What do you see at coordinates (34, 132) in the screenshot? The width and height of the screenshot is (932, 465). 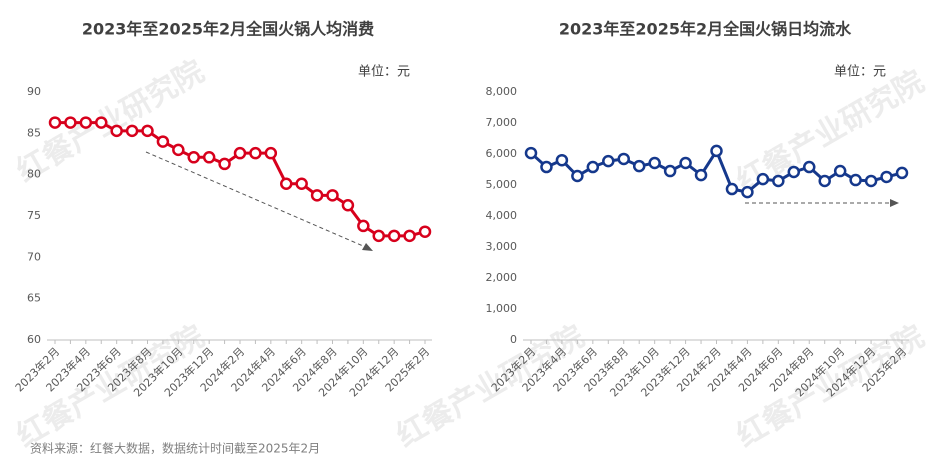 I see `y-tick-label: 85` at bounding box center [34, 132].